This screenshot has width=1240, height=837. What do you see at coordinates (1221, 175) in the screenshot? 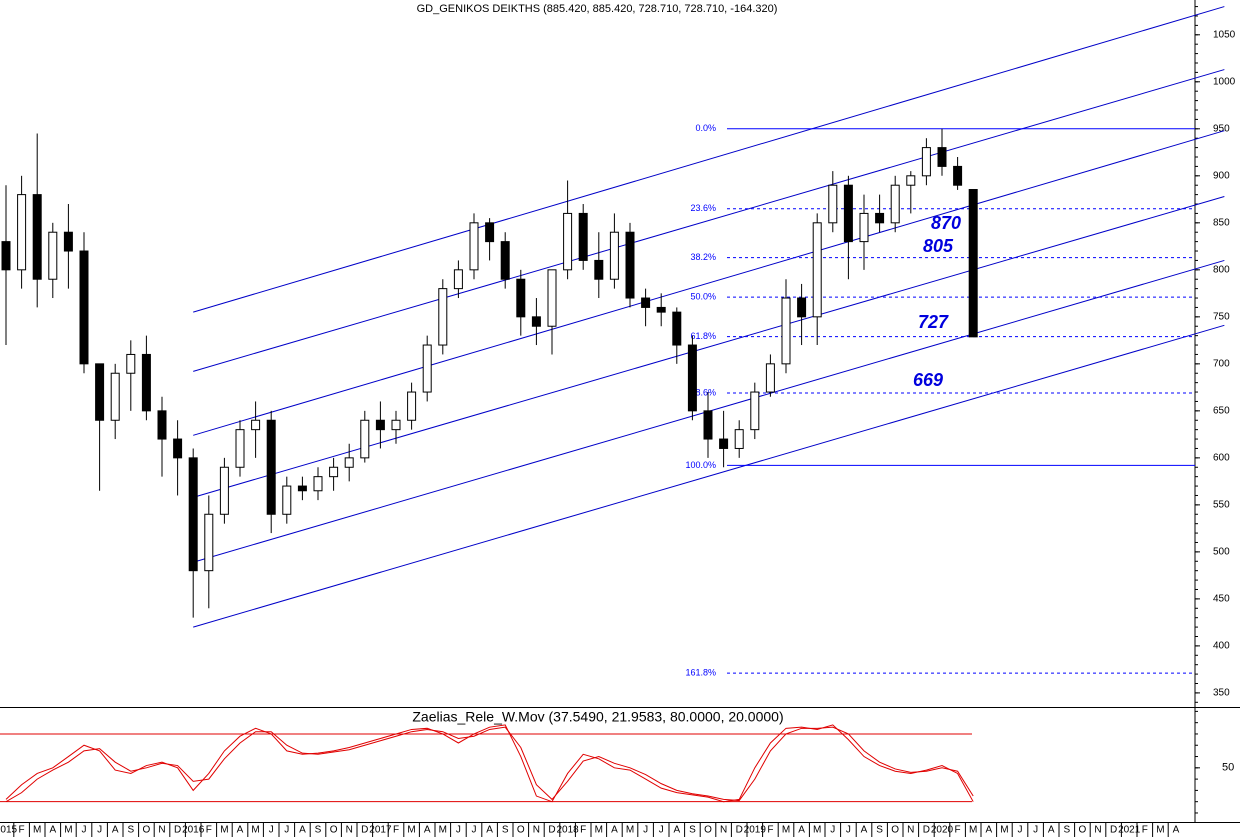
I see `y-tick-label: 900` at bounding box center [1221, 175].